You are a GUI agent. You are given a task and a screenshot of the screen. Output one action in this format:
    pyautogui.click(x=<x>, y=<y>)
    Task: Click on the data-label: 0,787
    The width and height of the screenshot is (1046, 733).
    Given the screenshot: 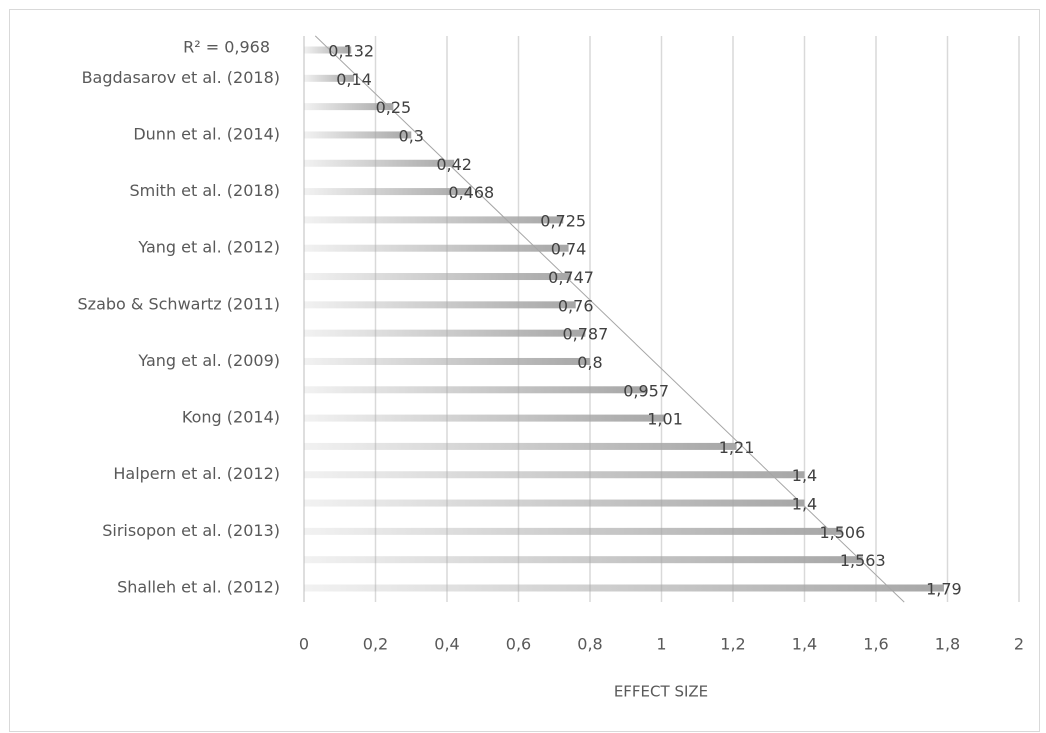 What is the action you would take?
    pyautogui.click(x=585, y=334)
    